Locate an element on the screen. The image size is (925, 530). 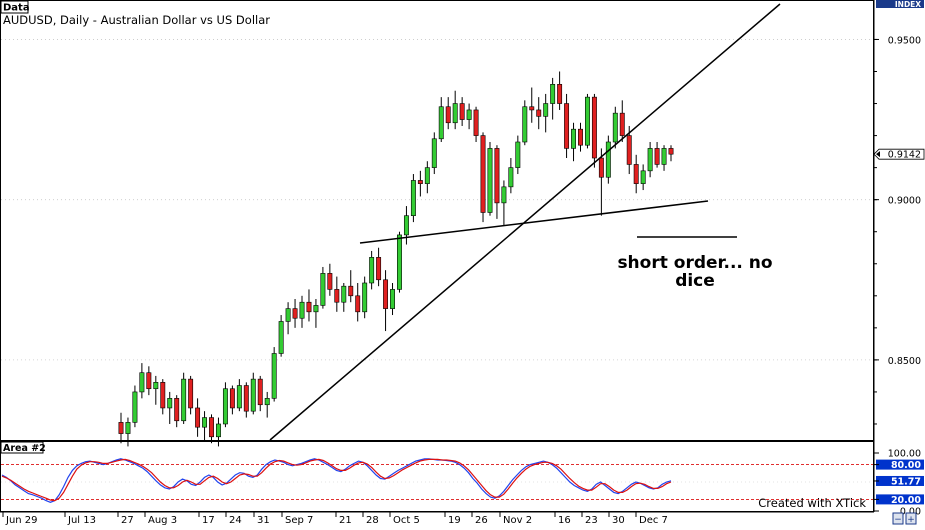
last-price-tag: 0.9142 is located at coordinates (899, 154).